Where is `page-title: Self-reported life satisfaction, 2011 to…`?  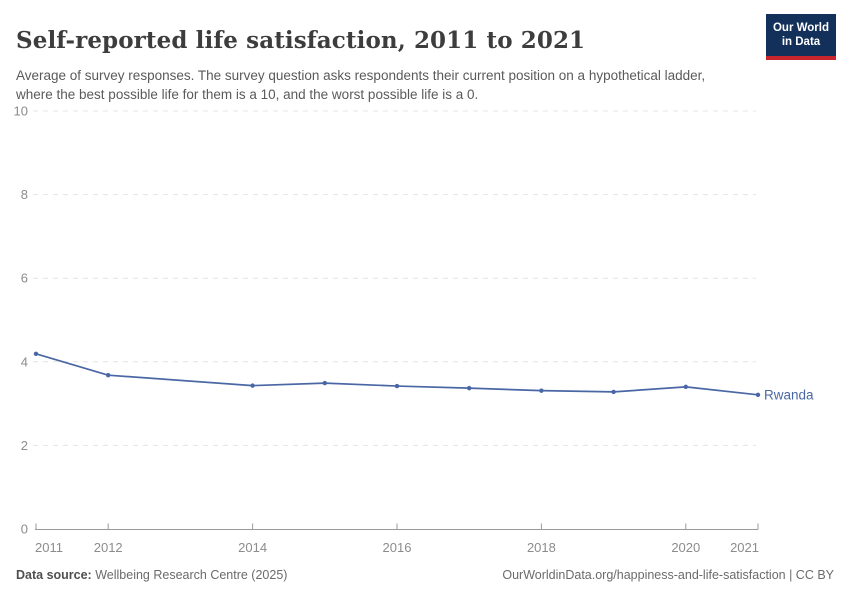 page-title: Self-reported life satisfaction, 2011 to… is located at coordinates (301, 41).